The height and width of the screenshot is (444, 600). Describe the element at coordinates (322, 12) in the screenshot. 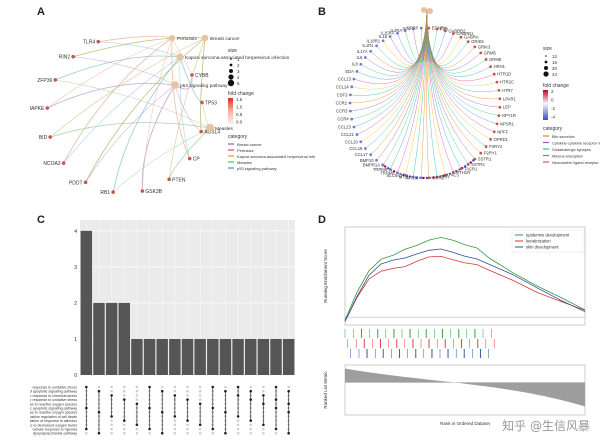

I see `panel-letter-b: B` at that location.